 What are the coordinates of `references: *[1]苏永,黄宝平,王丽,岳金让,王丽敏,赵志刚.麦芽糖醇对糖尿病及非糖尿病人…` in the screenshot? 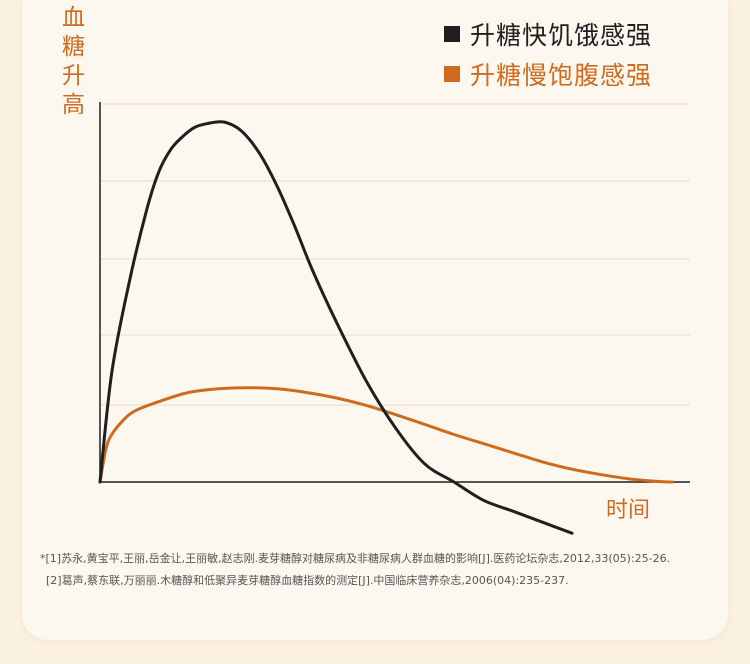 It's located at (380, 570).